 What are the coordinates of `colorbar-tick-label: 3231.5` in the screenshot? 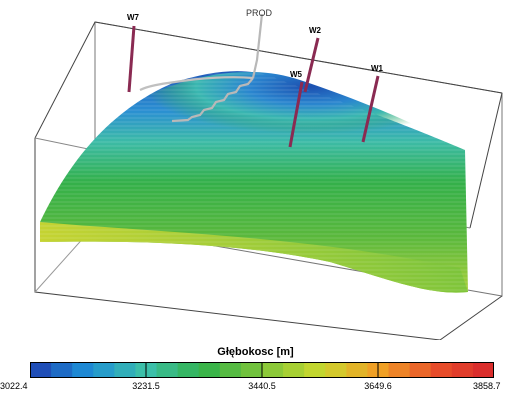 It's located at (146, 386).